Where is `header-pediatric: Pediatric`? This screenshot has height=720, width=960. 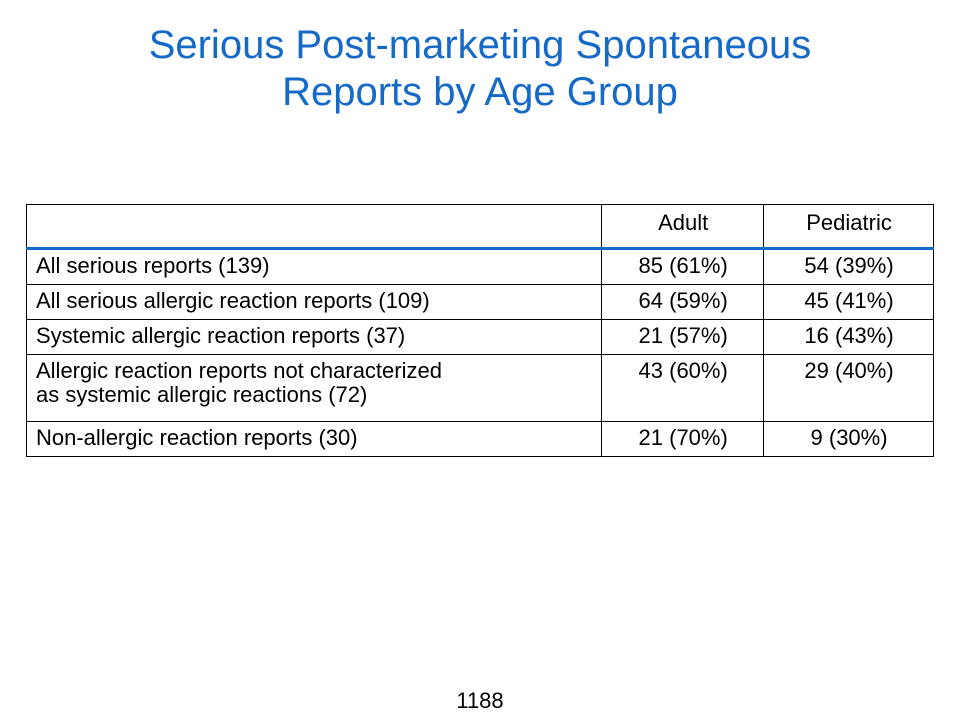
header-pediatric: Pediatric is located at coordinates (848, 227).